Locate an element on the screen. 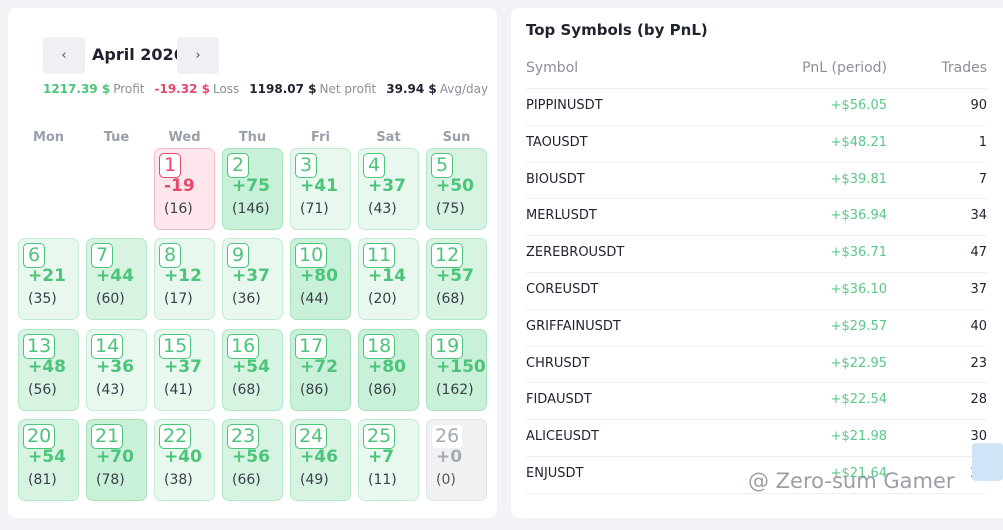 The width and height of the screenshot is (1003, 530). pnl: +$48.21 is located at coordinates (858, 142).